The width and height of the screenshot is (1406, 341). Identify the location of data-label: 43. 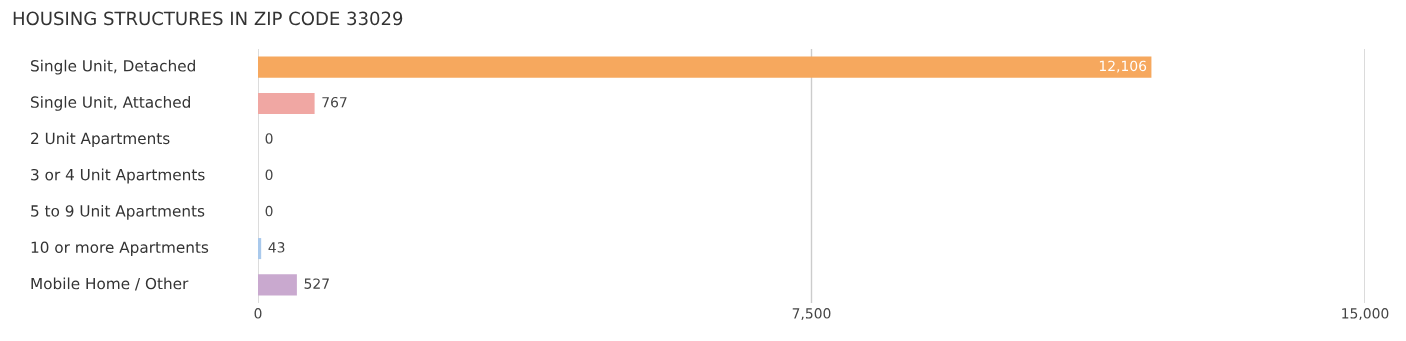
(276, 247).